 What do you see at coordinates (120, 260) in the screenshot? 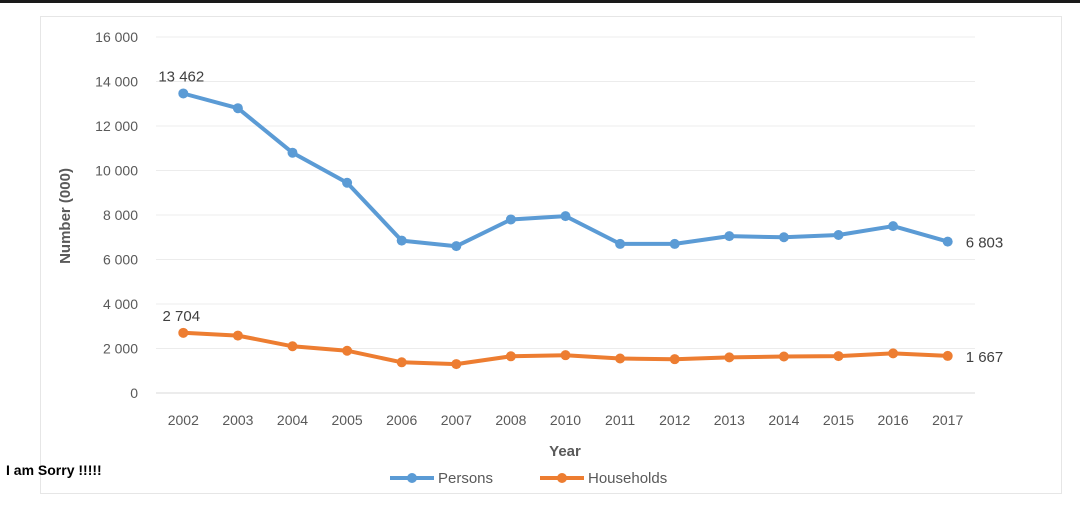
I see `y-tick-label: 6 000` at bounding box center [120, 260].